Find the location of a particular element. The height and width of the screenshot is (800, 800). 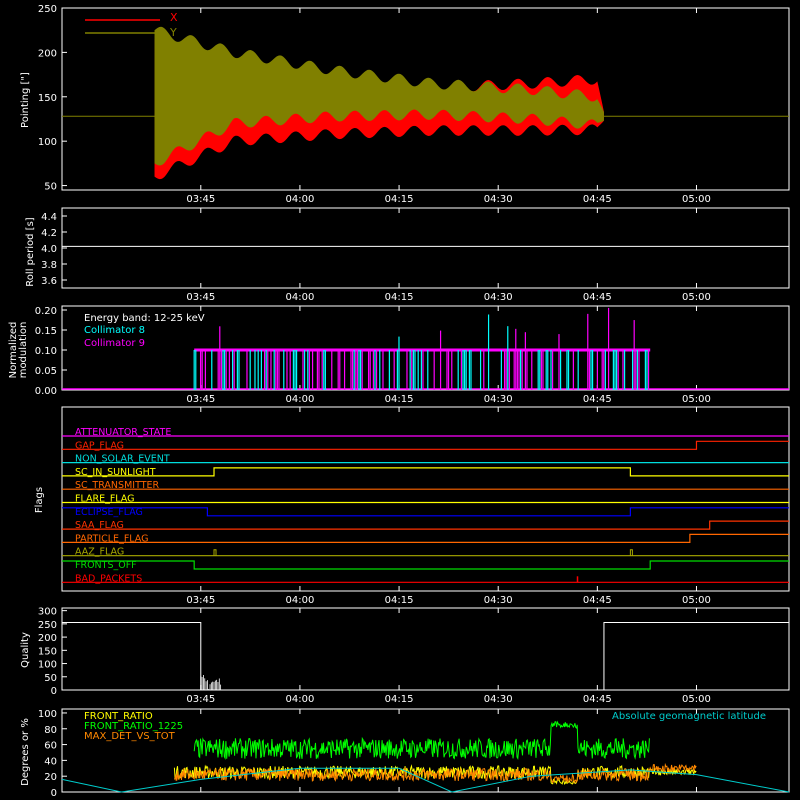

flag-line-fronts-off is located at coordinates (425, 565).